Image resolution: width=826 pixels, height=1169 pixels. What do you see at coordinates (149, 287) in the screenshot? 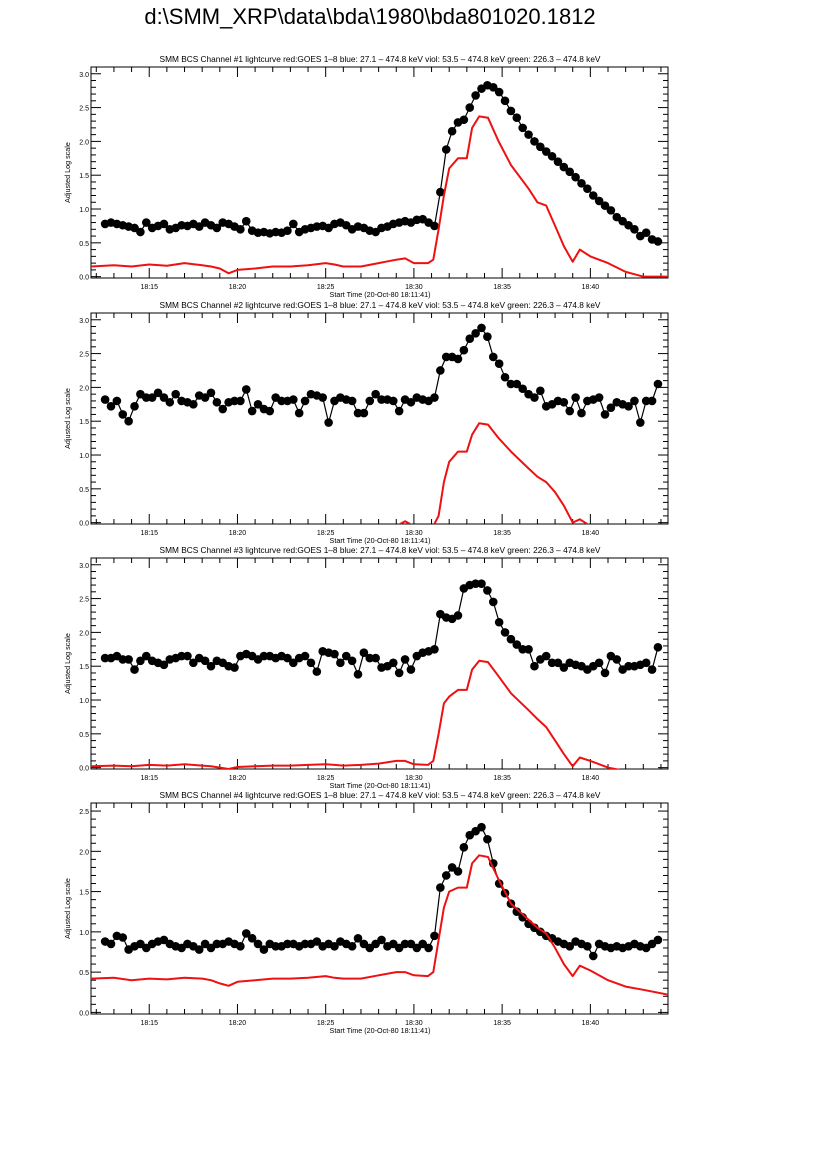
I see `x-tick-label: 18:15` at bounding box center [149, 287].